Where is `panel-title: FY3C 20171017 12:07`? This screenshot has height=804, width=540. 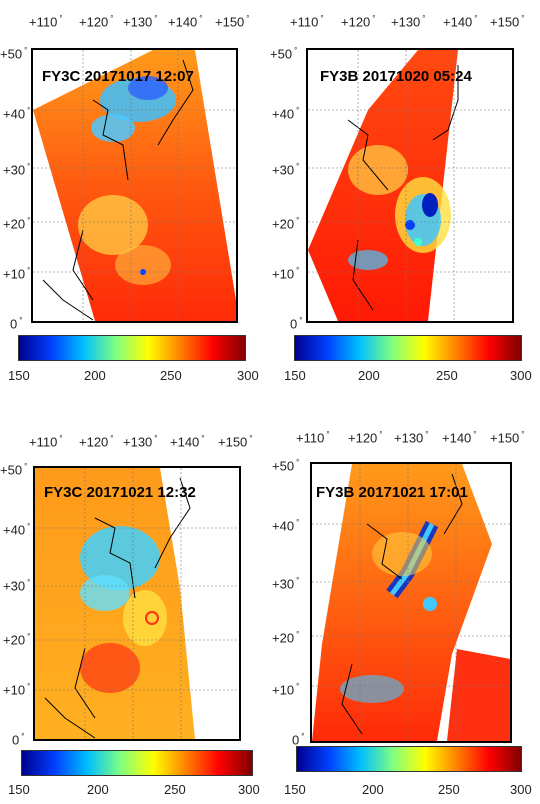 panel-title: FY3C 20171017 12:07 is located at coordinates (118, 76).